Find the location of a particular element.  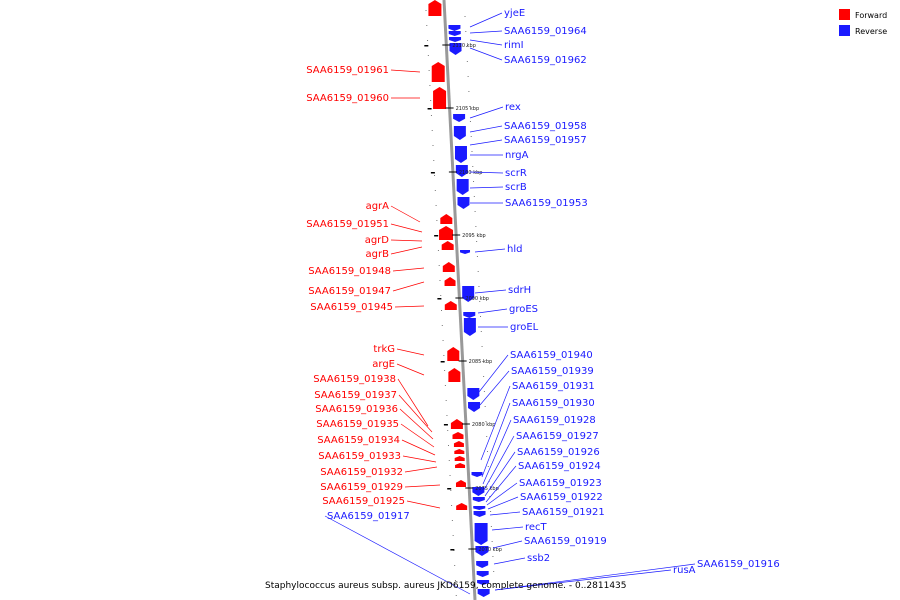

gene-label: SAA6159_01929 is located at coordinates (361, 487).